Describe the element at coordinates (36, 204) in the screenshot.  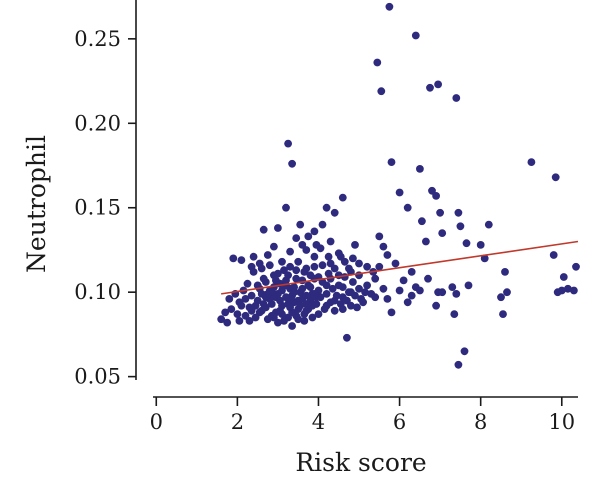
I see `y-axis-title: Neutrophil` at that location.